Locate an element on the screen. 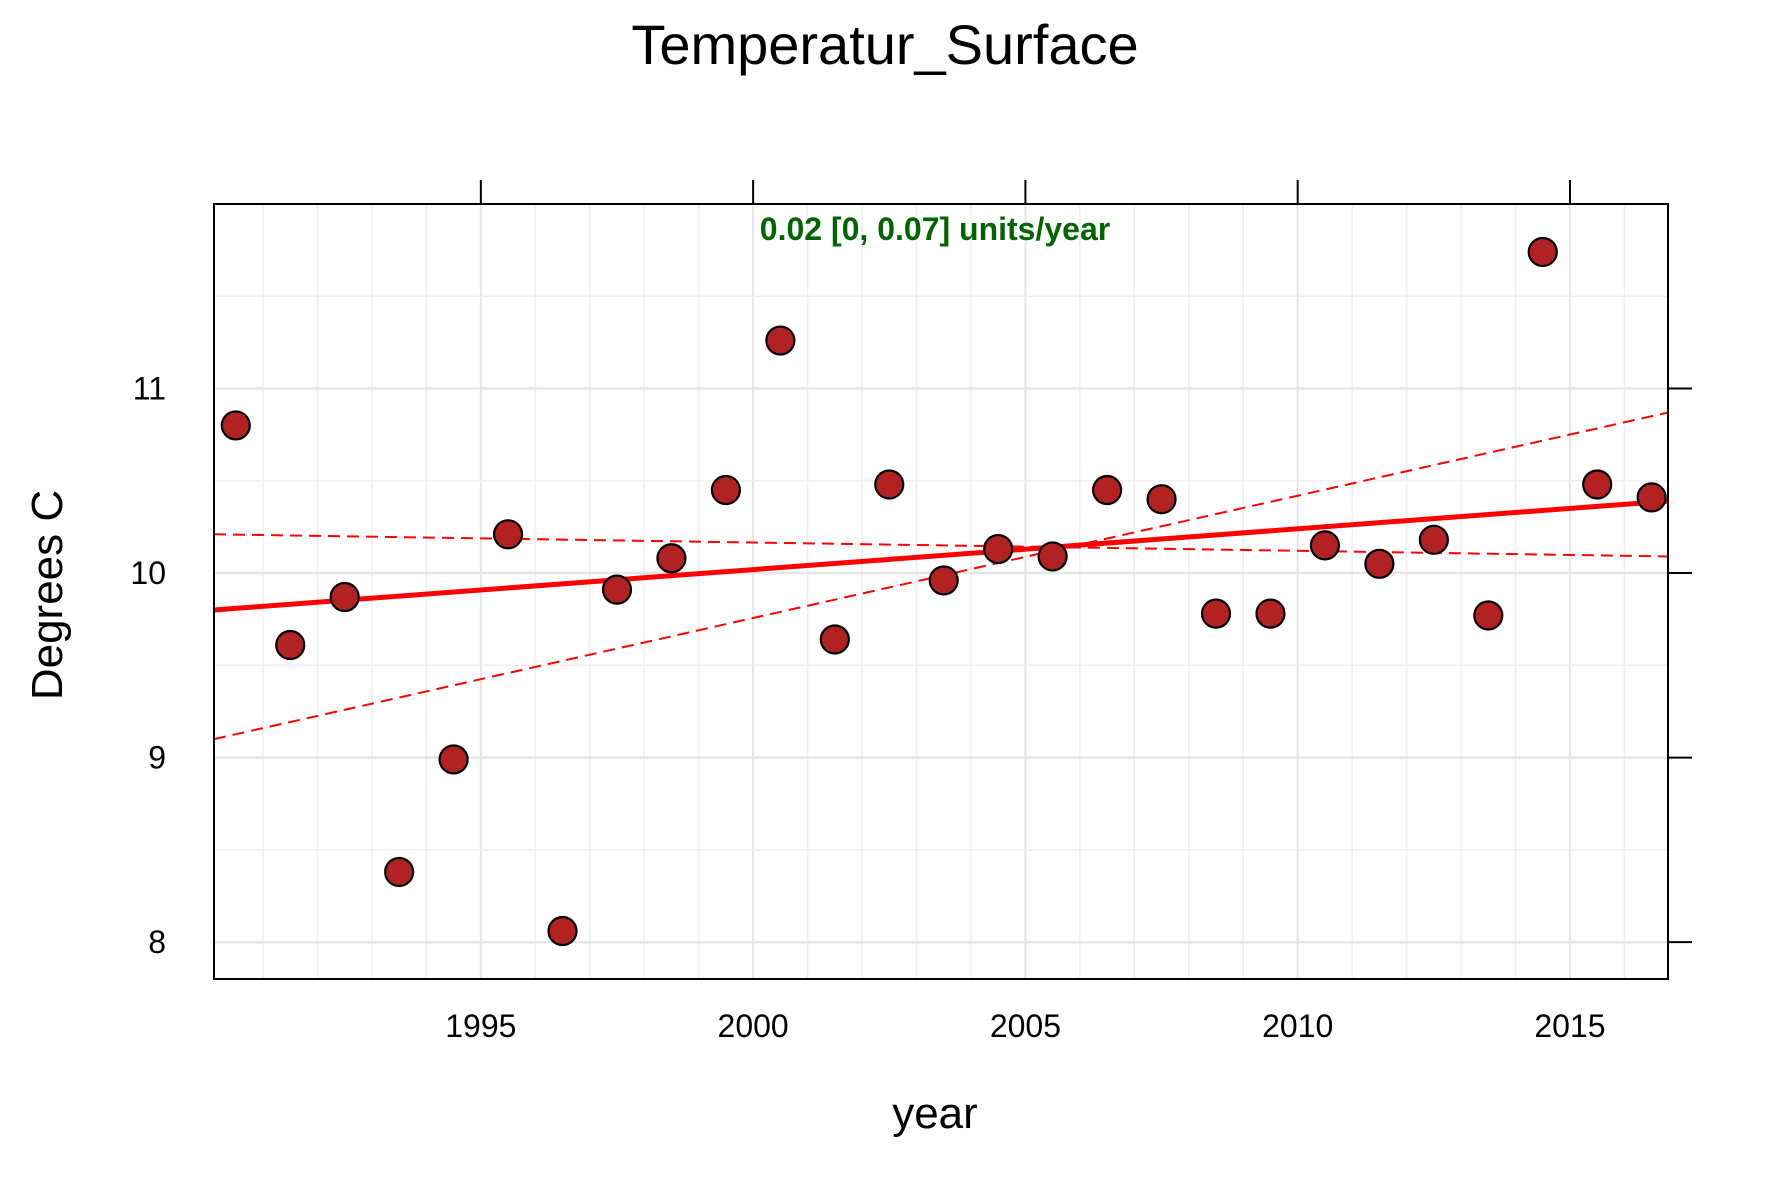 This screenshot has height=1181, width=1771. x-tick-label: 2000 is located at coordinates (753, 1026).